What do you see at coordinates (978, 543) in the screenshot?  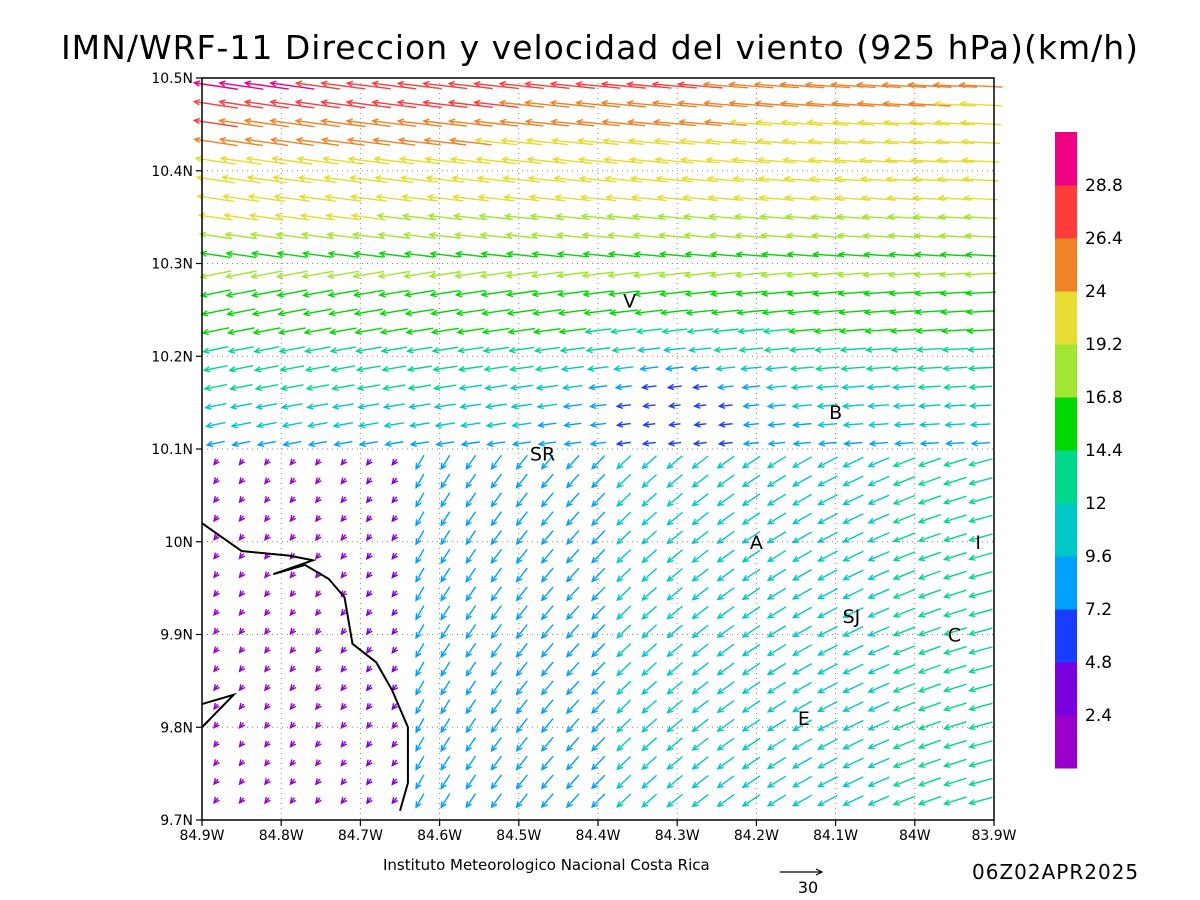 I see `station-label: I` at bounding box center [978, 543].